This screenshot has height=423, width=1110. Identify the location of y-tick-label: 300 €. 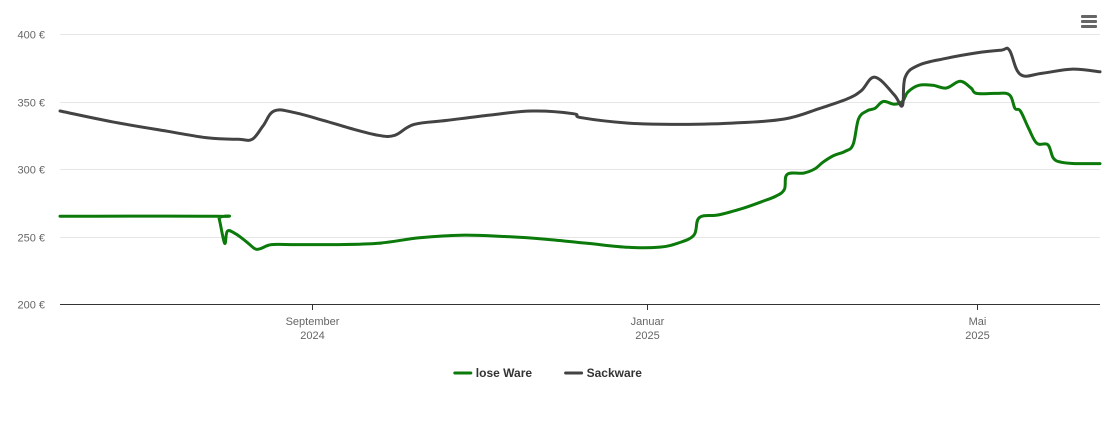
(31, 171).